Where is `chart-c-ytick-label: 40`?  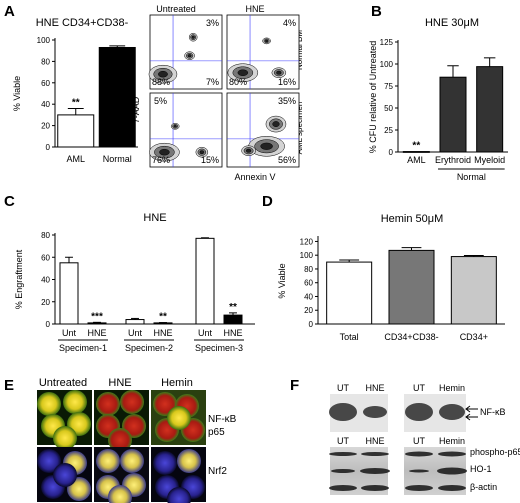 chart-c-ytick-label: 40 is located at coordinates (45, 280).